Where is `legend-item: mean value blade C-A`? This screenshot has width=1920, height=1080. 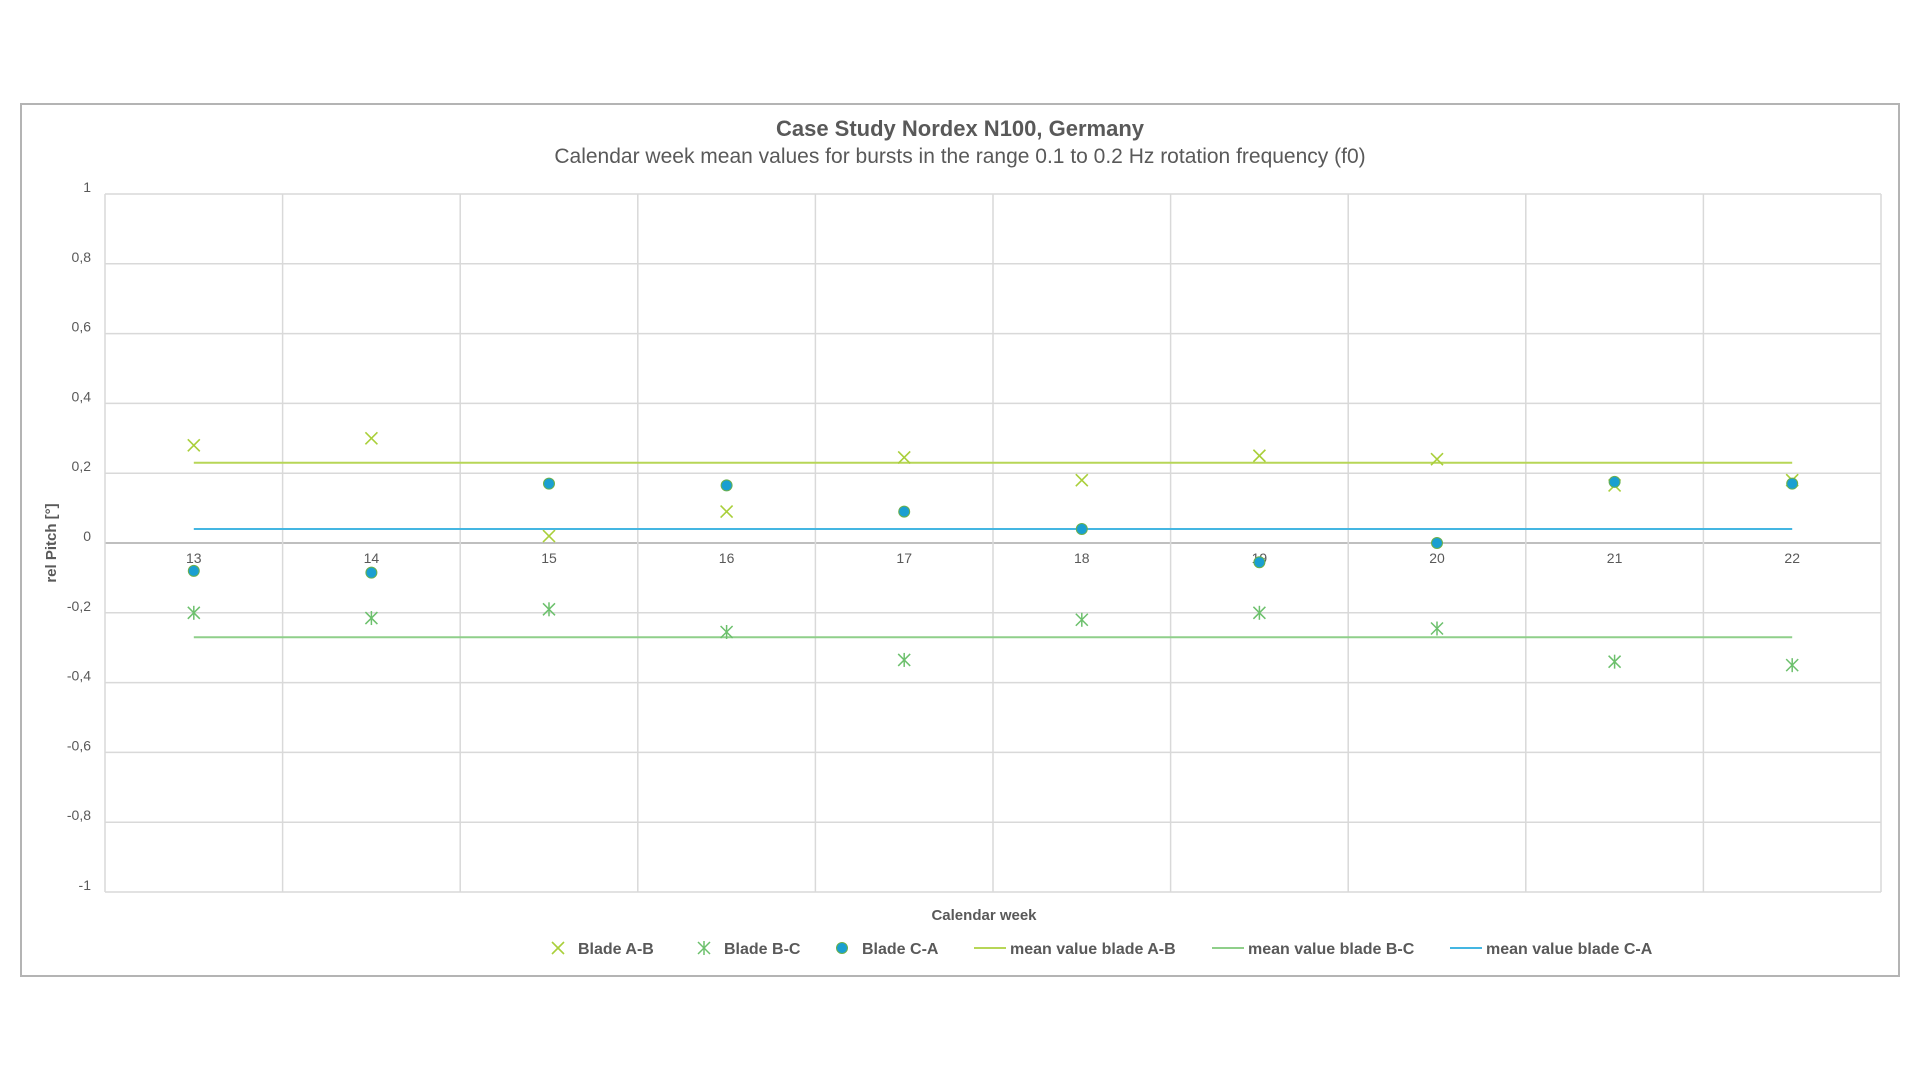 legend-item: mean value blade C-A is located at coordinates (1551, 949).